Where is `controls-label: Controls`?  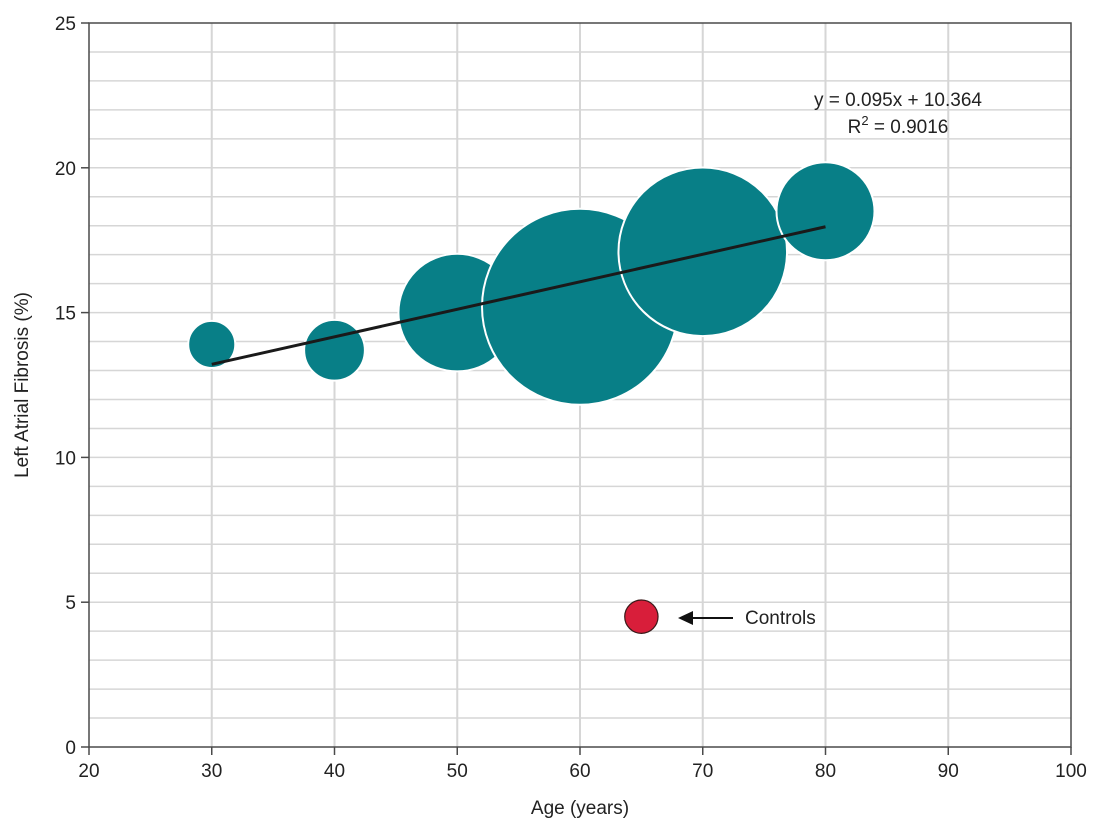
controls-label: Controls is located at coordinates (780, 618).